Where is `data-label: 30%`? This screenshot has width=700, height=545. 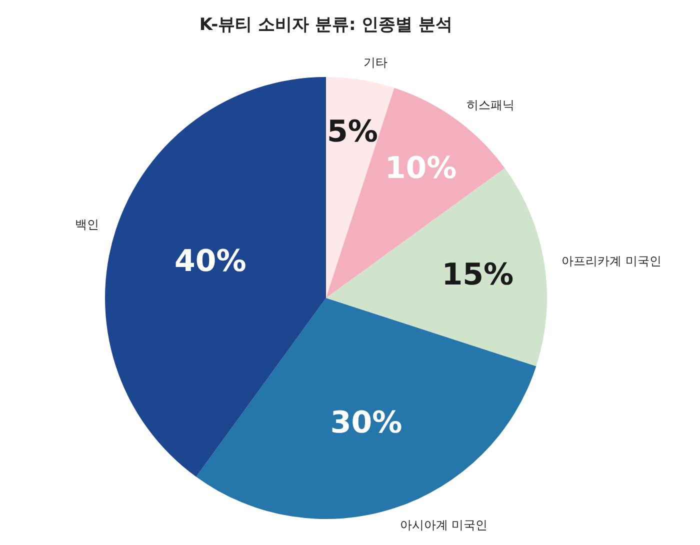
data-label: 30% is located at coordinates (366, 423).